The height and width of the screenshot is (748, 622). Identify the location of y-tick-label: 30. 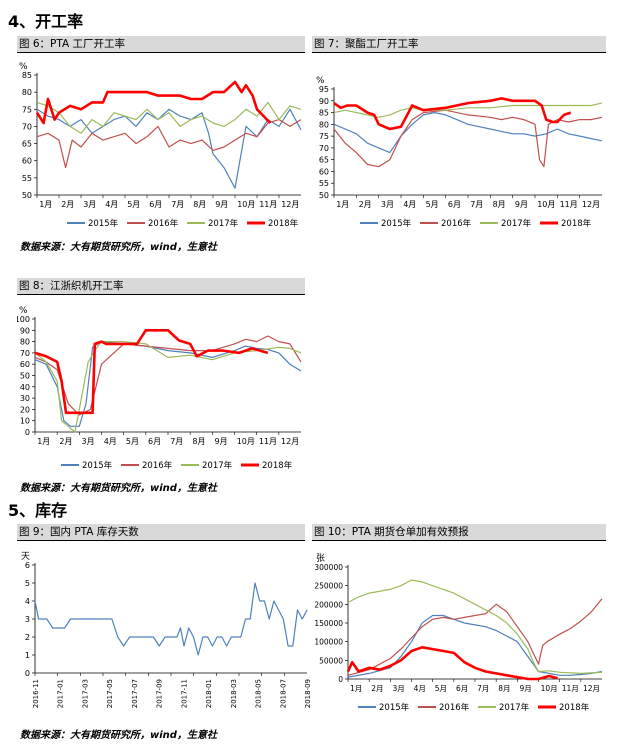
(25, 398).